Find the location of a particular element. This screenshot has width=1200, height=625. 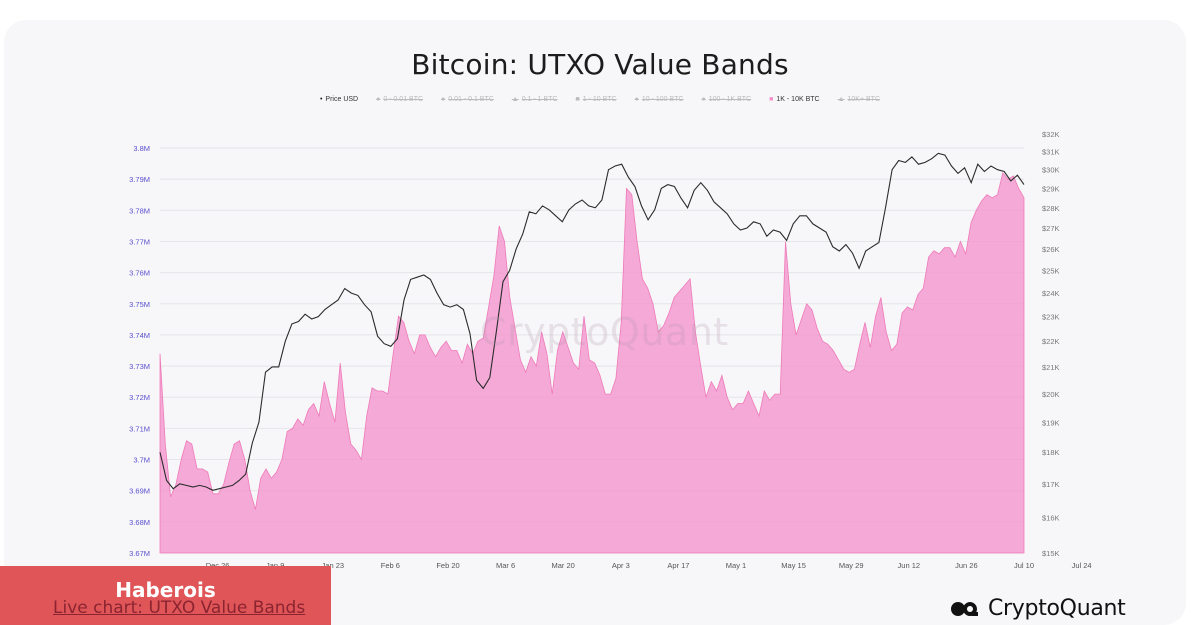

y-right-tick-label: $16K is located at coordinates (1051, 517).